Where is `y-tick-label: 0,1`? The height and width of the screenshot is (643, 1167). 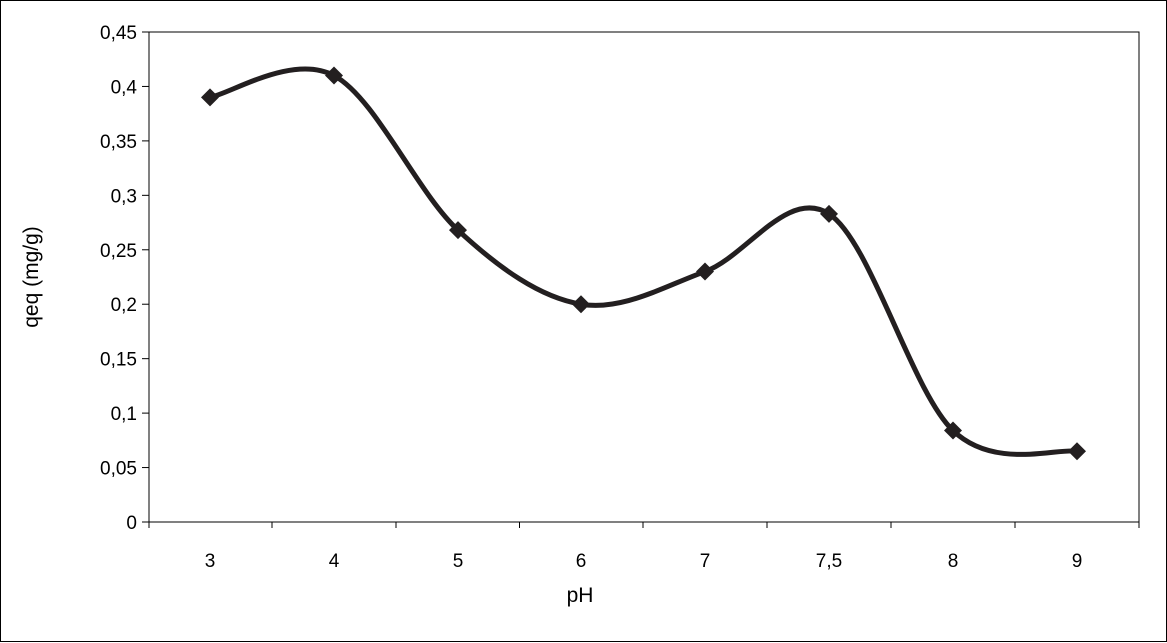 y-tick-label: 0,1 is located at coordinates (124, 414).